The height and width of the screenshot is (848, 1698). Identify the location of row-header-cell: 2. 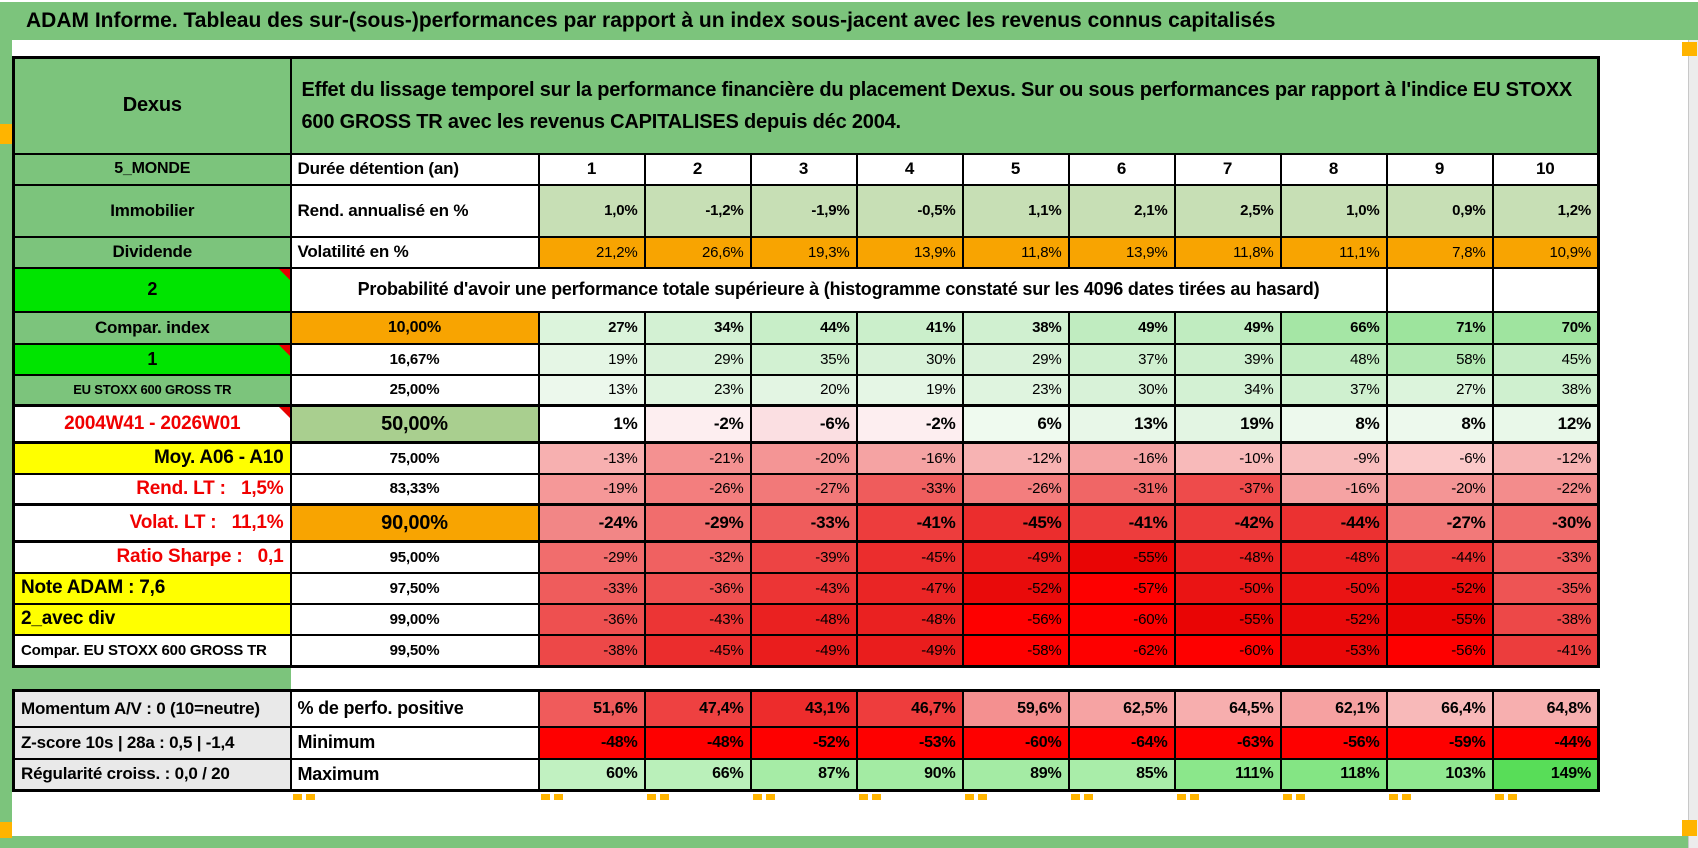
(152, 289).